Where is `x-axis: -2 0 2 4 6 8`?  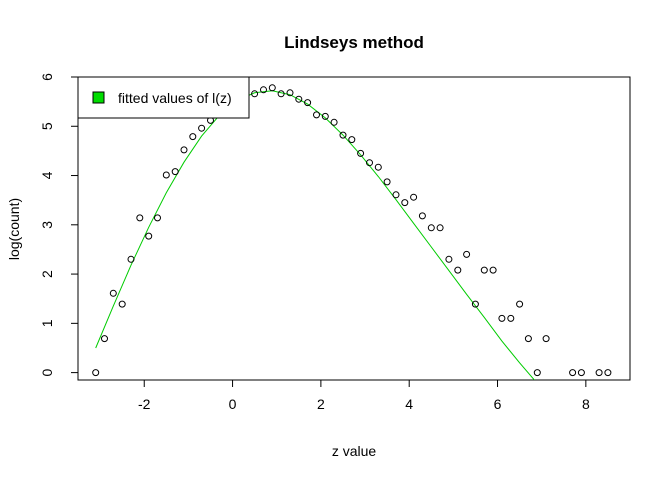
x-axis: -2 0 2 4 6 8 is located at coordinates (364, 396).